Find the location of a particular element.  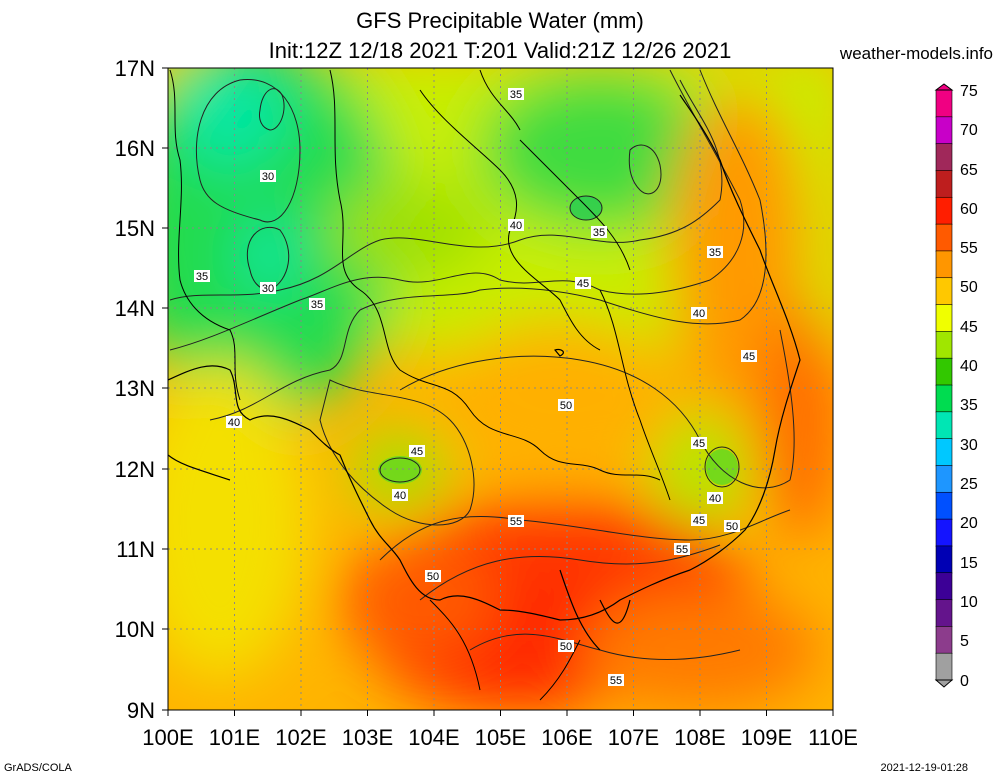

colorbar-tick: 65 is located at coordinates (969, 170).